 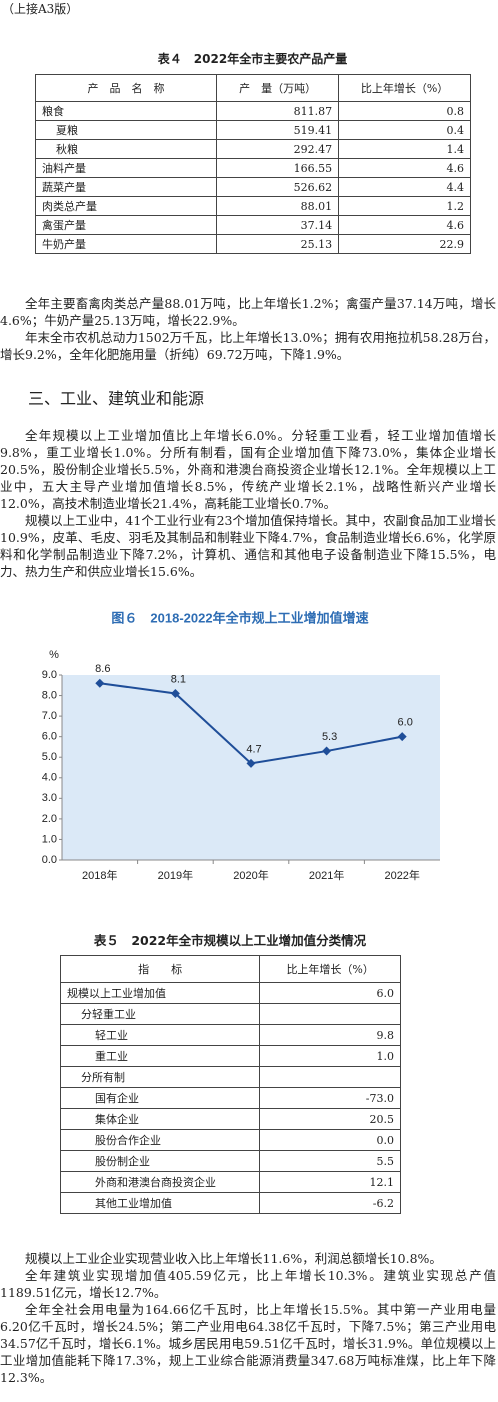 What do you see at coordinates (278, 88) in the screenshot?
I see `header-cell: 产 量（万吨）` at bounding box center [278, 88].